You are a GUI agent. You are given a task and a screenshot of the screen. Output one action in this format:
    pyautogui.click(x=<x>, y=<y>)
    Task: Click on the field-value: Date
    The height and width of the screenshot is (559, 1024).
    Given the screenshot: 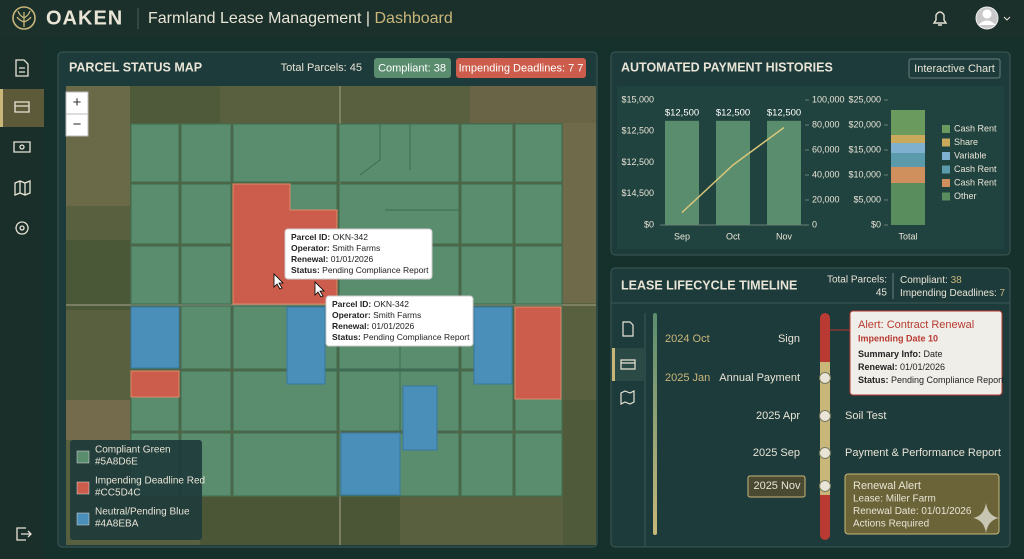 What is the action you would take?
    pyautogui.click(x=932, y=354)
    